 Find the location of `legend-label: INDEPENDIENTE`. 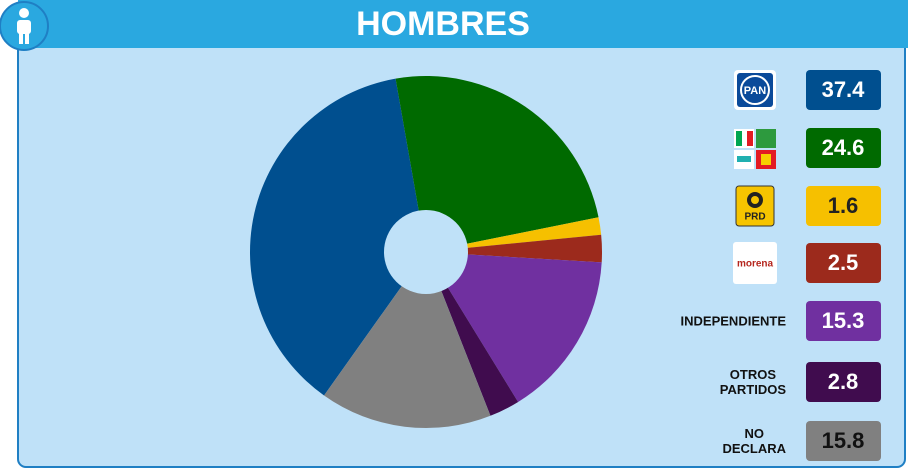

legend-label: INDEPENDIENTE is located at coordinates (733, 321).